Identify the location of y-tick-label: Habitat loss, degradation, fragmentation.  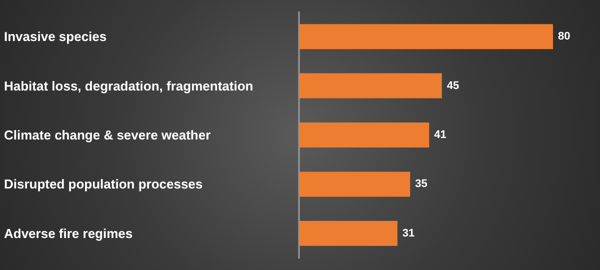
(129, 86).